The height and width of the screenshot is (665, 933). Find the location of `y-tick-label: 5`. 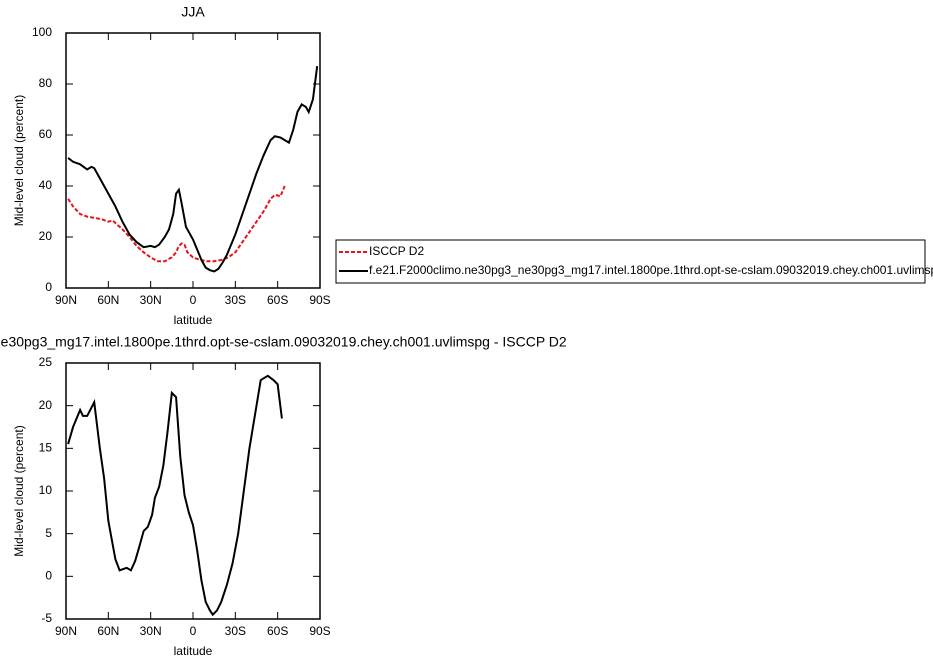

y-tick-label: 5 is located at coordinates (48, 533).